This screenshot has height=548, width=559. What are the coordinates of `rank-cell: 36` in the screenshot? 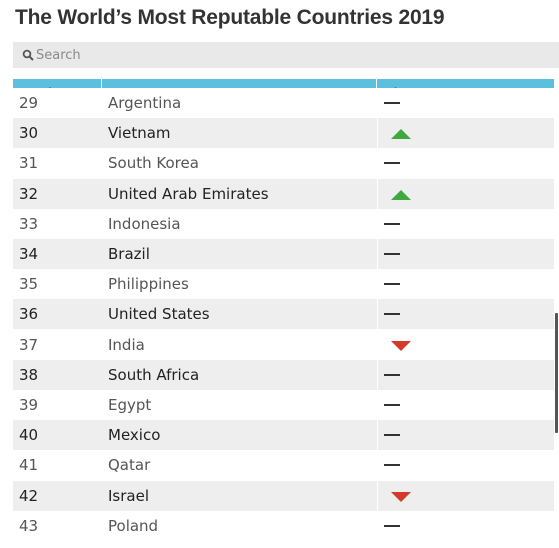 It's located at (29, 314).